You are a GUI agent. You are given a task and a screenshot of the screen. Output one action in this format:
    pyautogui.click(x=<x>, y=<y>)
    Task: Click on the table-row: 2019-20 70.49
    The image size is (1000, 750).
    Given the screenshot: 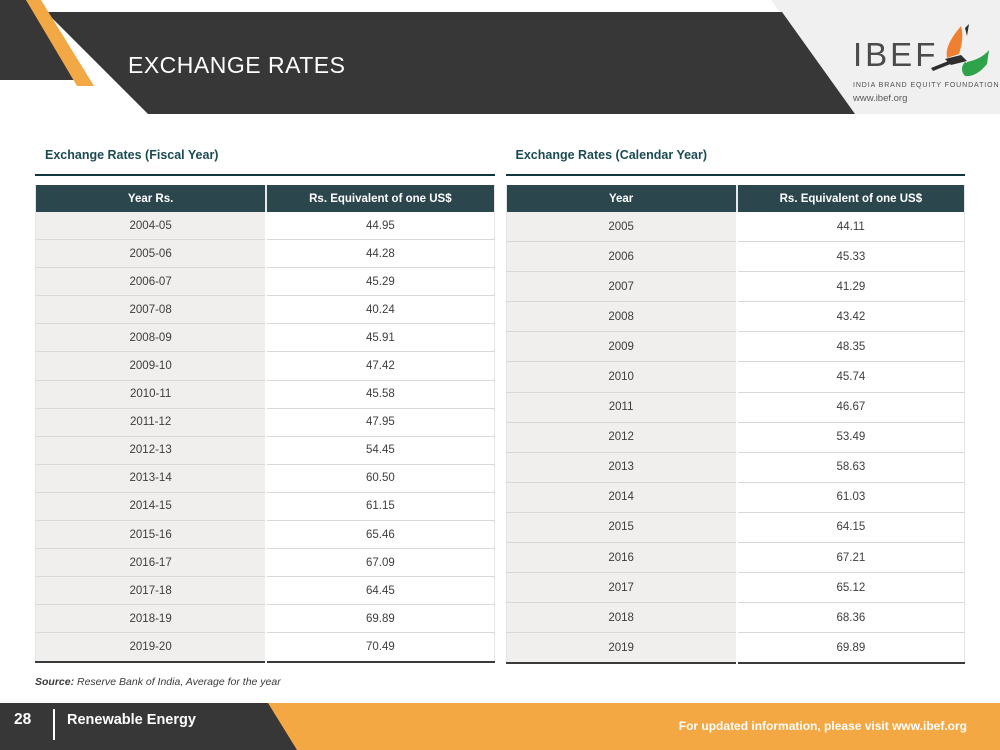 What is the action you would take?
    pyautogui.click(x=264, y=647)
    